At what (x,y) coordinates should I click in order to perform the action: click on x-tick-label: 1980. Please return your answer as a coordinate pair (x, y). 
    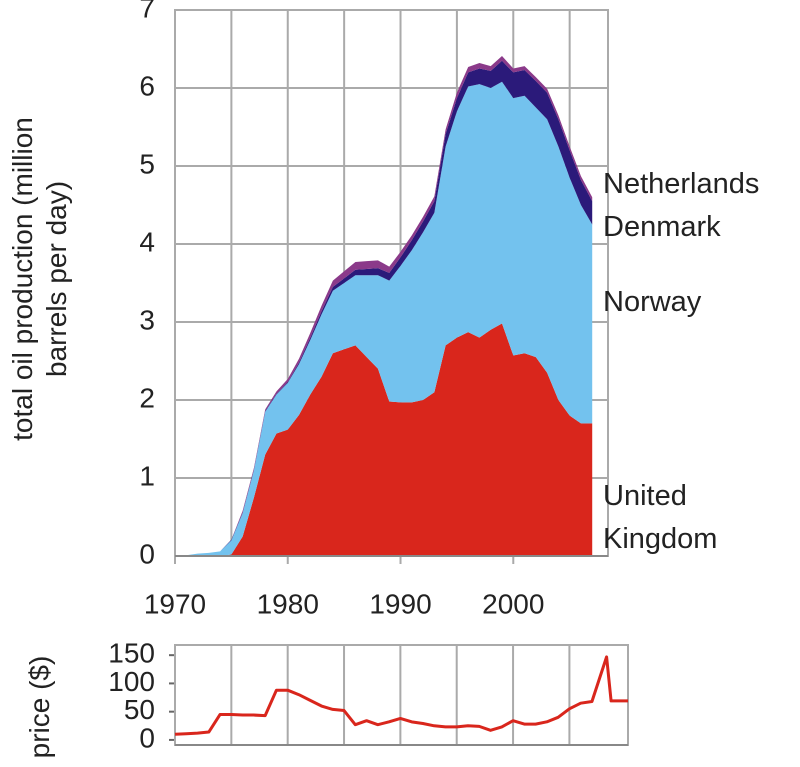
    Looking at the image, I should click on (288, 603).